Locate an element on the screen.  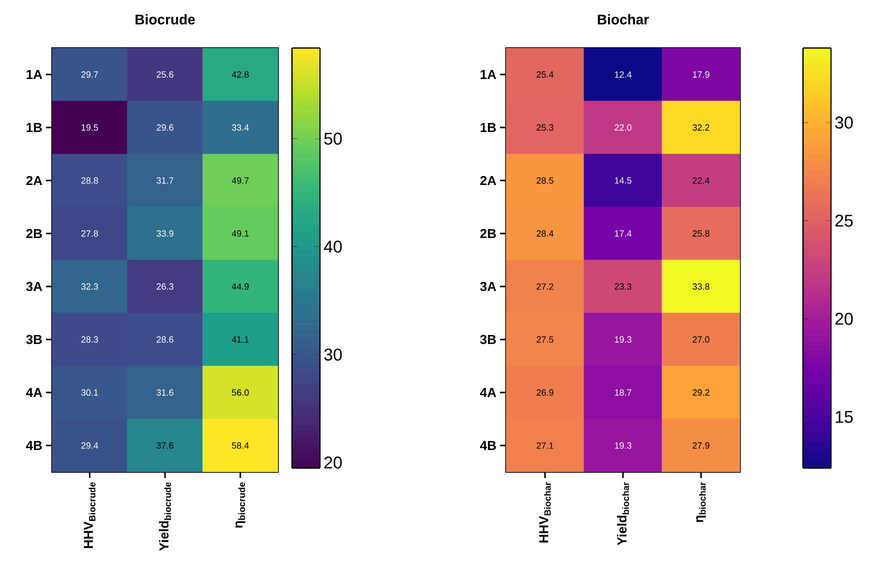
x-tick-label: HHV$_{Biocrude}$ is located at coordinates (90, 515).